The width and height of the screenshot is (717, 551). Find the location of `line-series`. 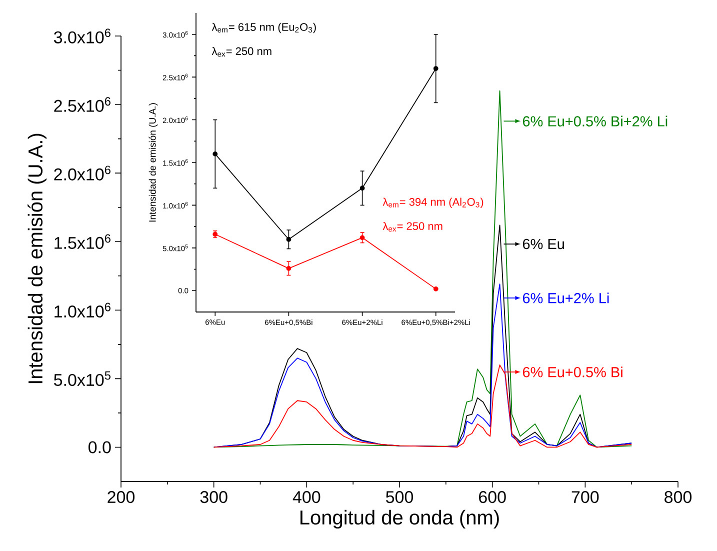

line-series is located at coordinates (422, 406).